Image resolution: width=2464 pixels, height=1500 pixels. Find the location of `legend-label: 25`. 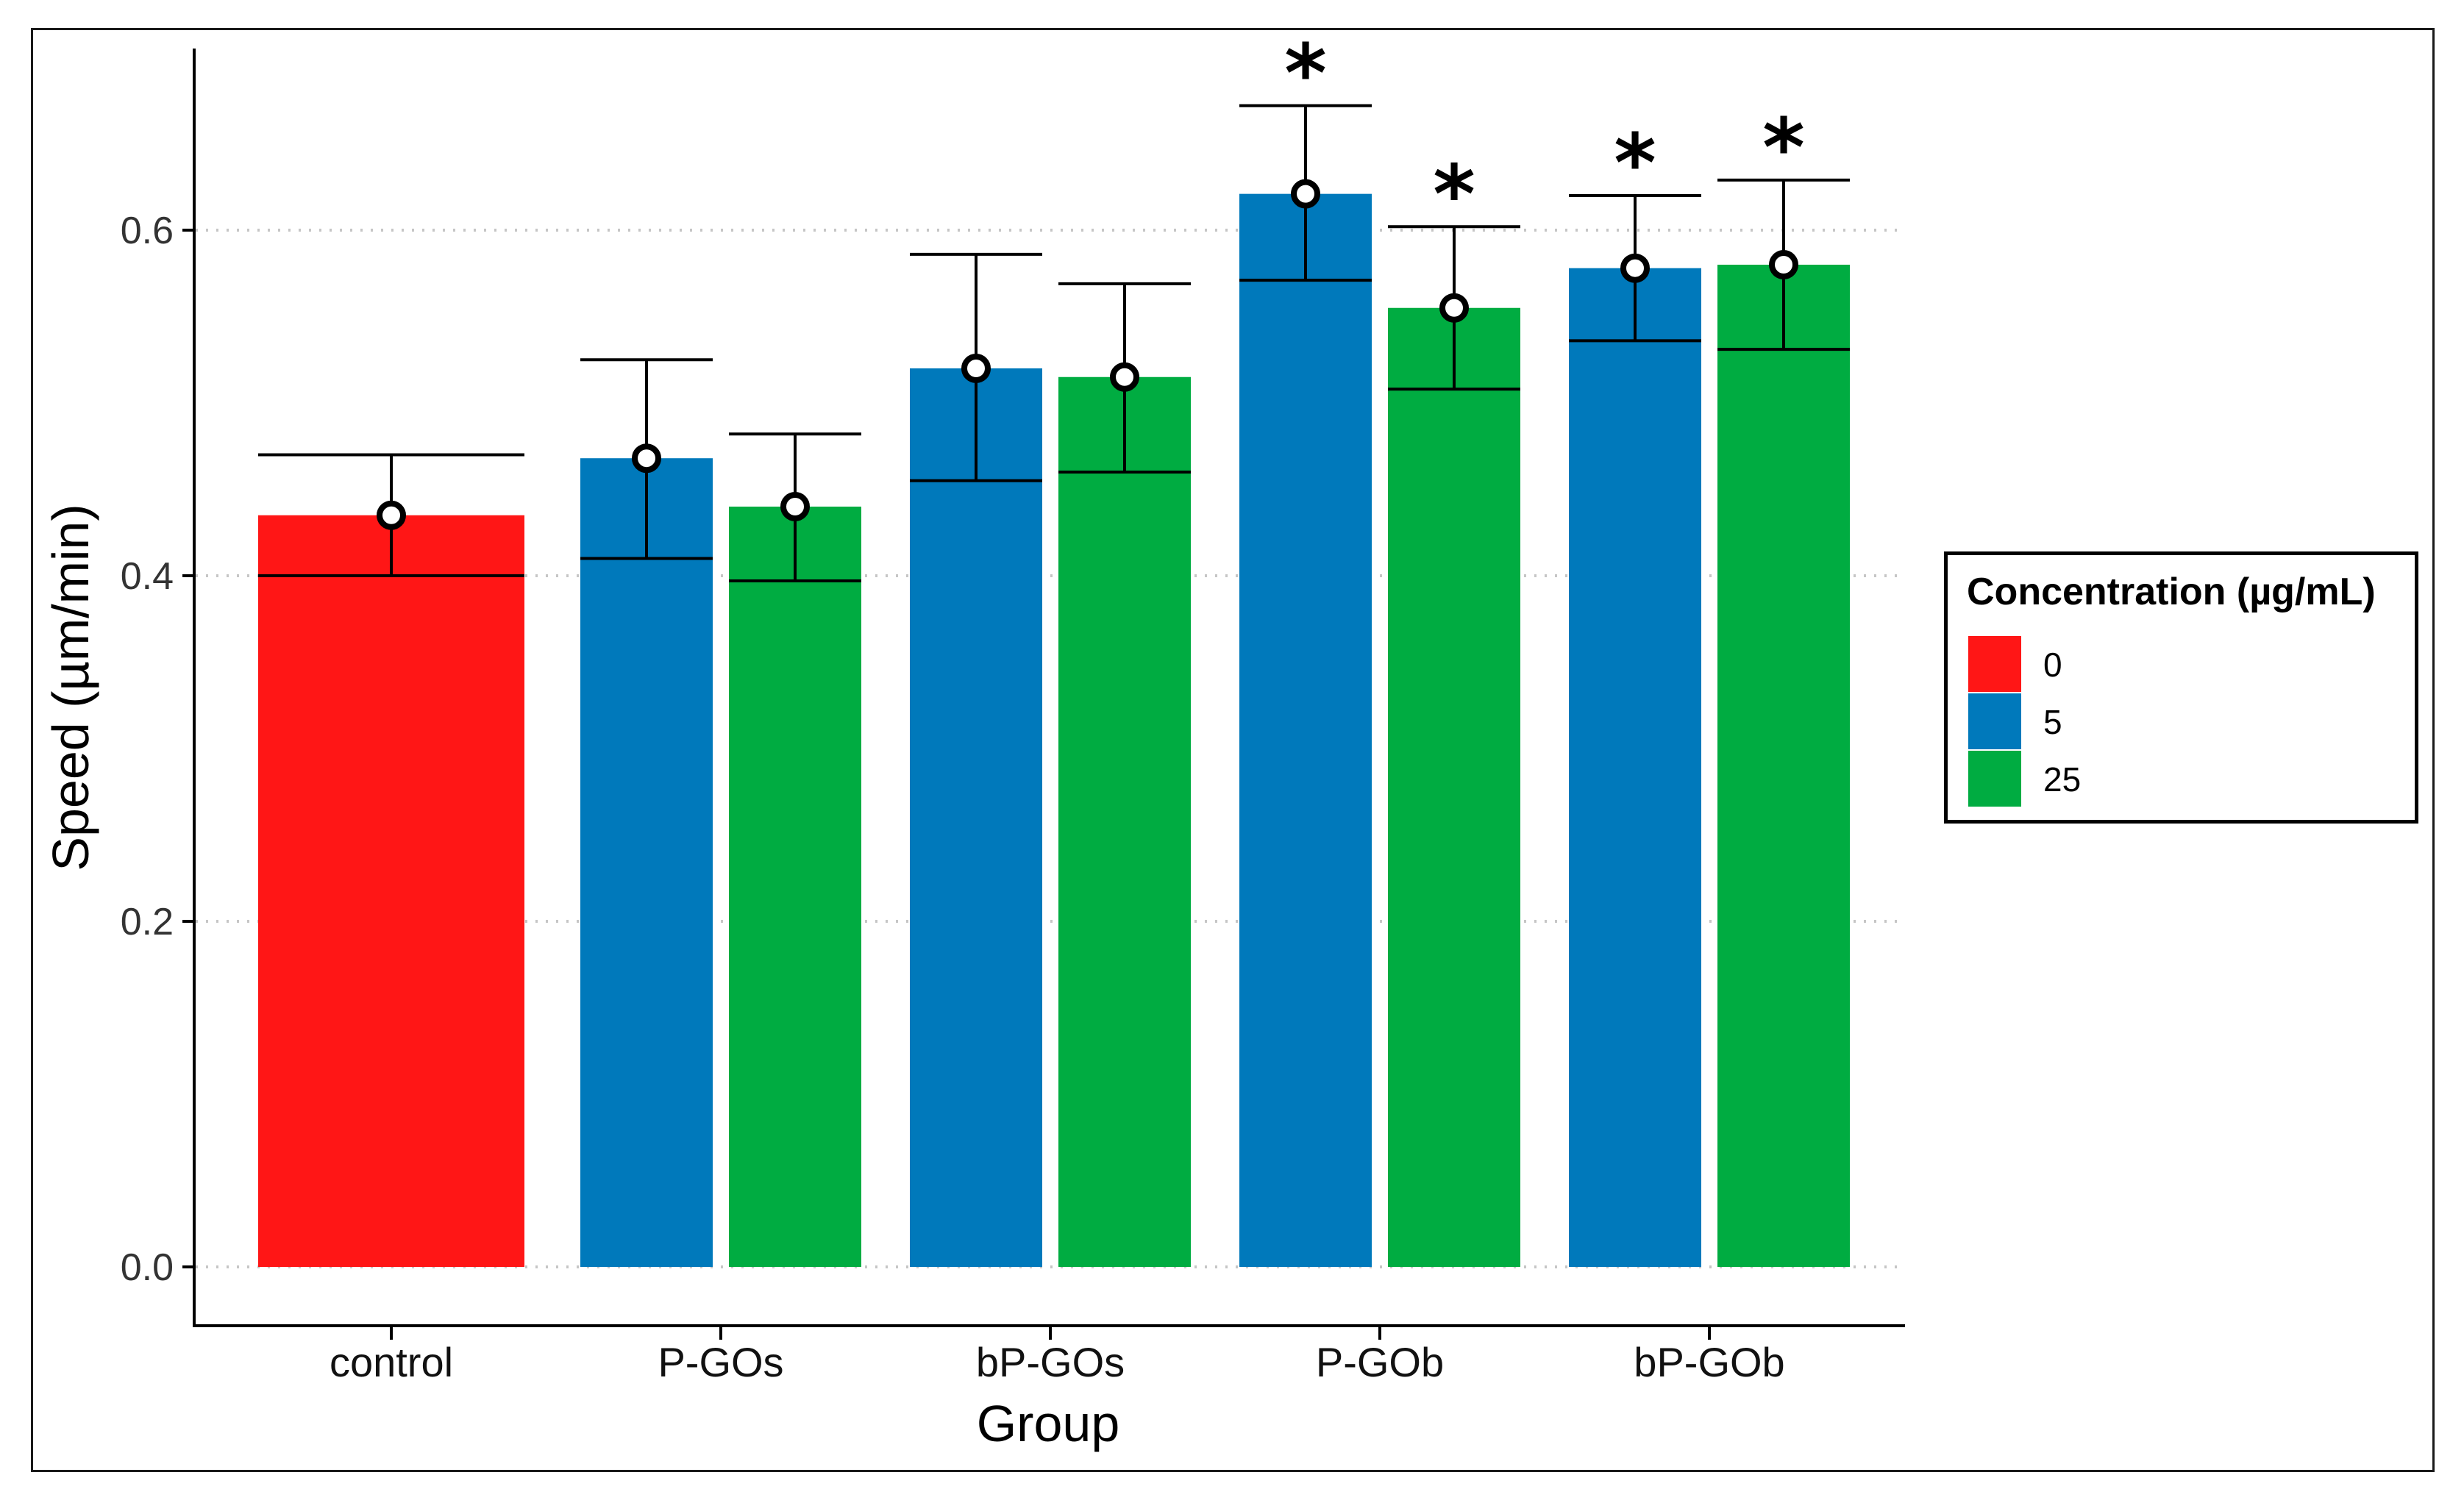

legend-label: 25 is located at coordinates (2062, 780).